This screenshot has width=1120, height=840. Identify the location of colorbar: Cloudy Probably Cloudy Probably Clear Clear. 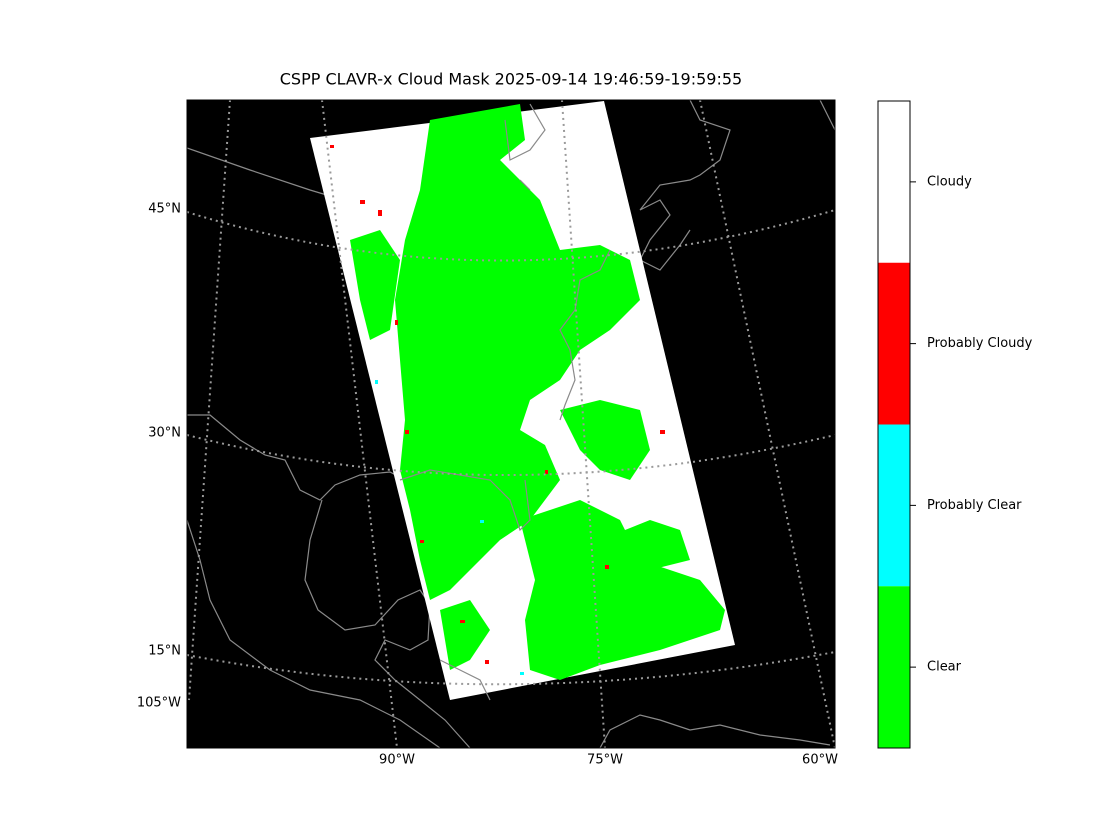
(955, 424).